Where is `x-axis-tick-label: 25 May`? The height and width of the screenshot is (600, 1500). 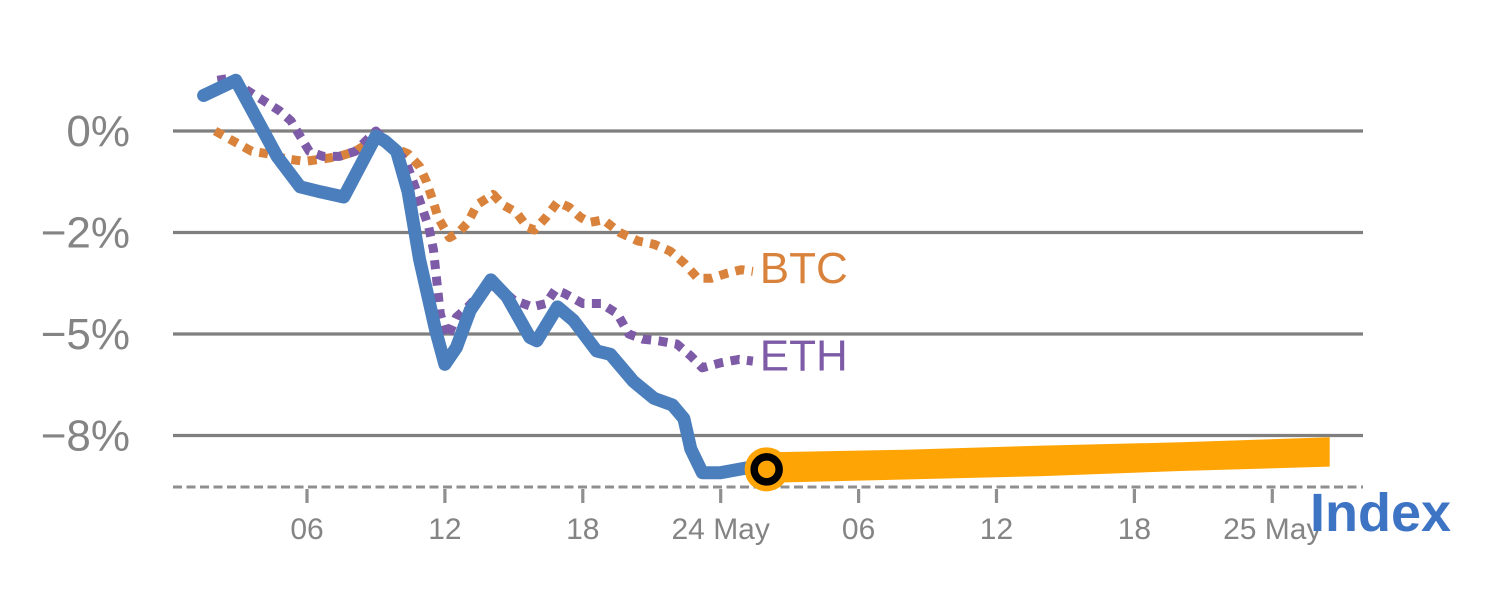 x-axis-tick-label: 25 May is located at coordinates (1272, 529).